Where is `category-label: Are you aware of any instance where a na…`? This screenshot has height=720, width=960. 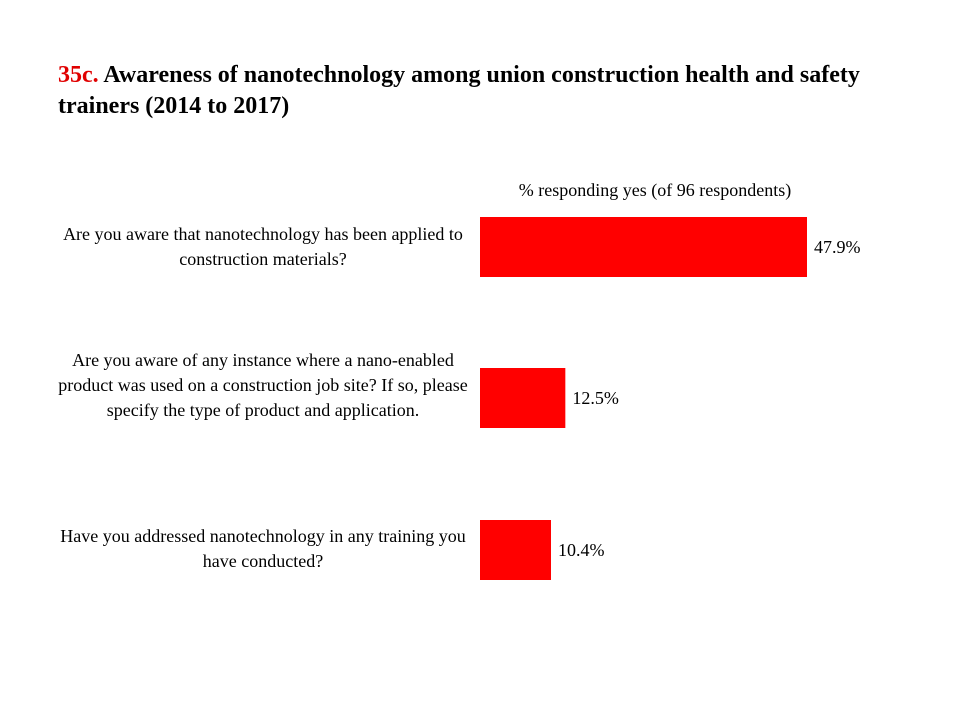 category-label: Are you aware of any instance where a na… is located at coordinates (263, 385).